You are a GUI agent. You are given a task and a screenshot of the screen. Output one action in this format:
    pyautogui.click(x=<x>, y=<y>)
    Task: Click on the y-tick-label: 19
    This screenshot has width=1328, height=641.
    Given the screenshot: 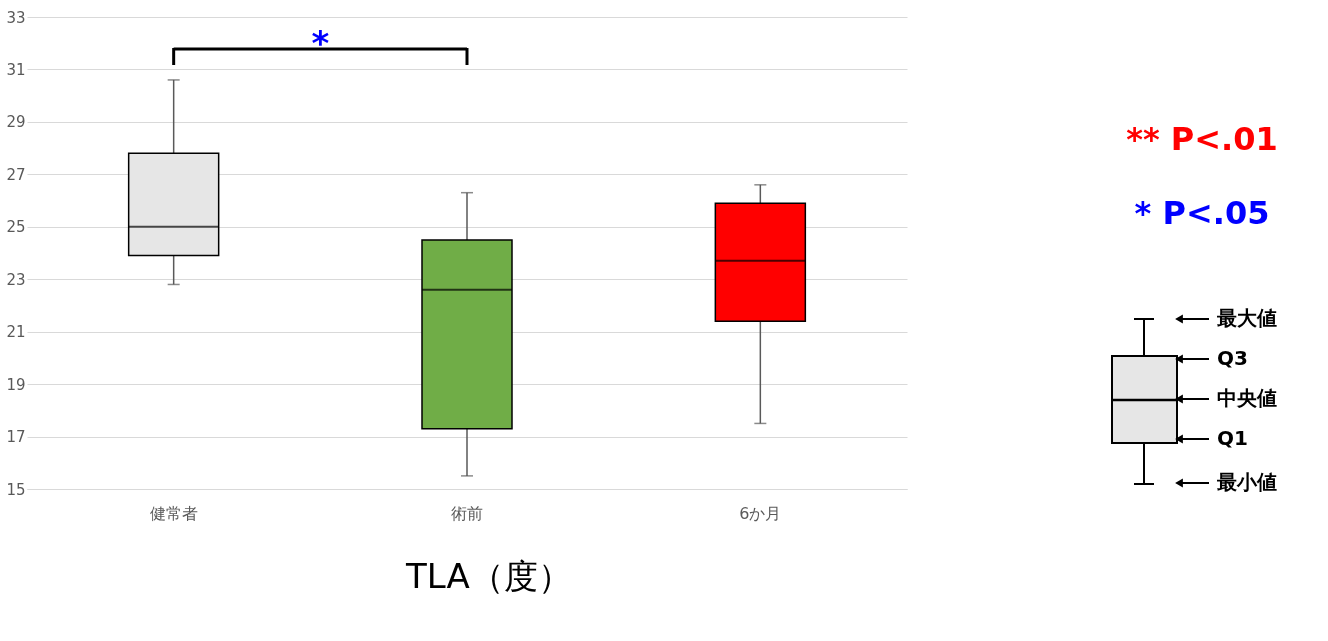 What is the action you would take?
    pyautogui.click(x=16, y=384)
    